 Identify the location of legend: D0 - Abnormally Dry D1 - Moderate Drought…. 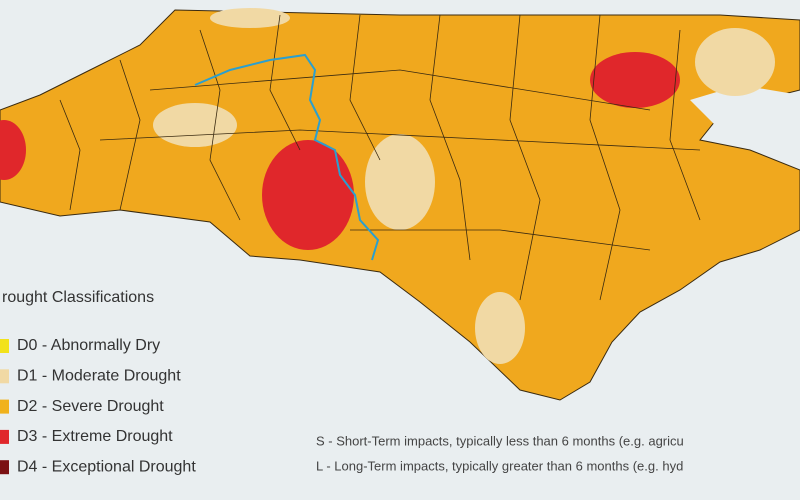
(98, 406).